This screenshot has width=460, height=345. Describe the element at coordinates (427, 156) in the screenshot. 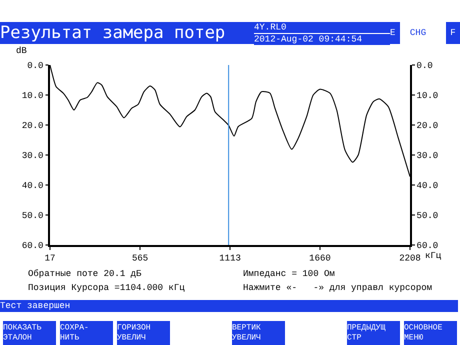

I see `y2-tick-label: 30.0` at that location.